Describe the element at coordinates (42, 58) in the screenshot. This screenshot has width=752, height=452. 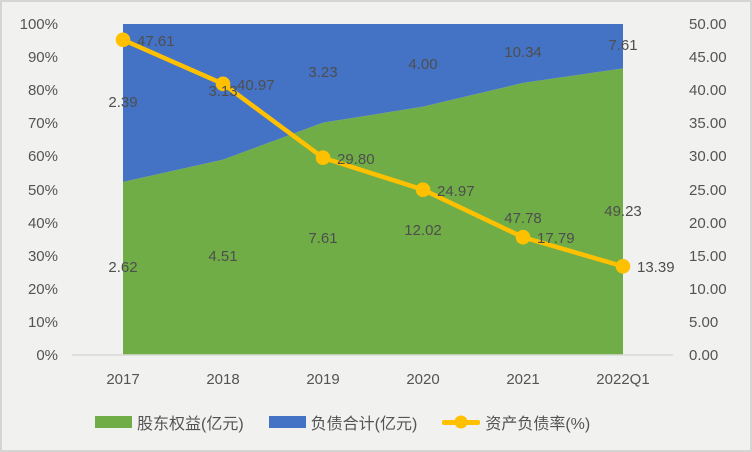
I see `y-axis-left-tick-label: 90%` at that location.